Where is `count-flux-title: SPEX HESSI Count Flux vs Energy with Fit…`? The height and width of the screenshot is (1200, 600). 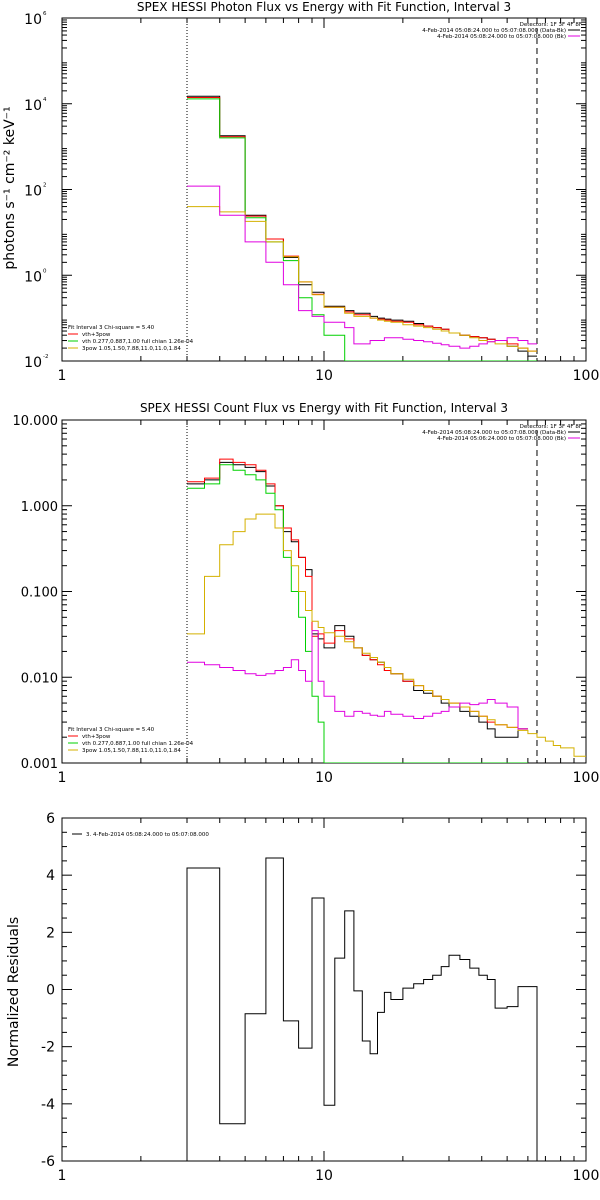 count-flux-title: SPEX HESSI Count Flux vs Energy with Fit… is located at coordinates (324, 408).